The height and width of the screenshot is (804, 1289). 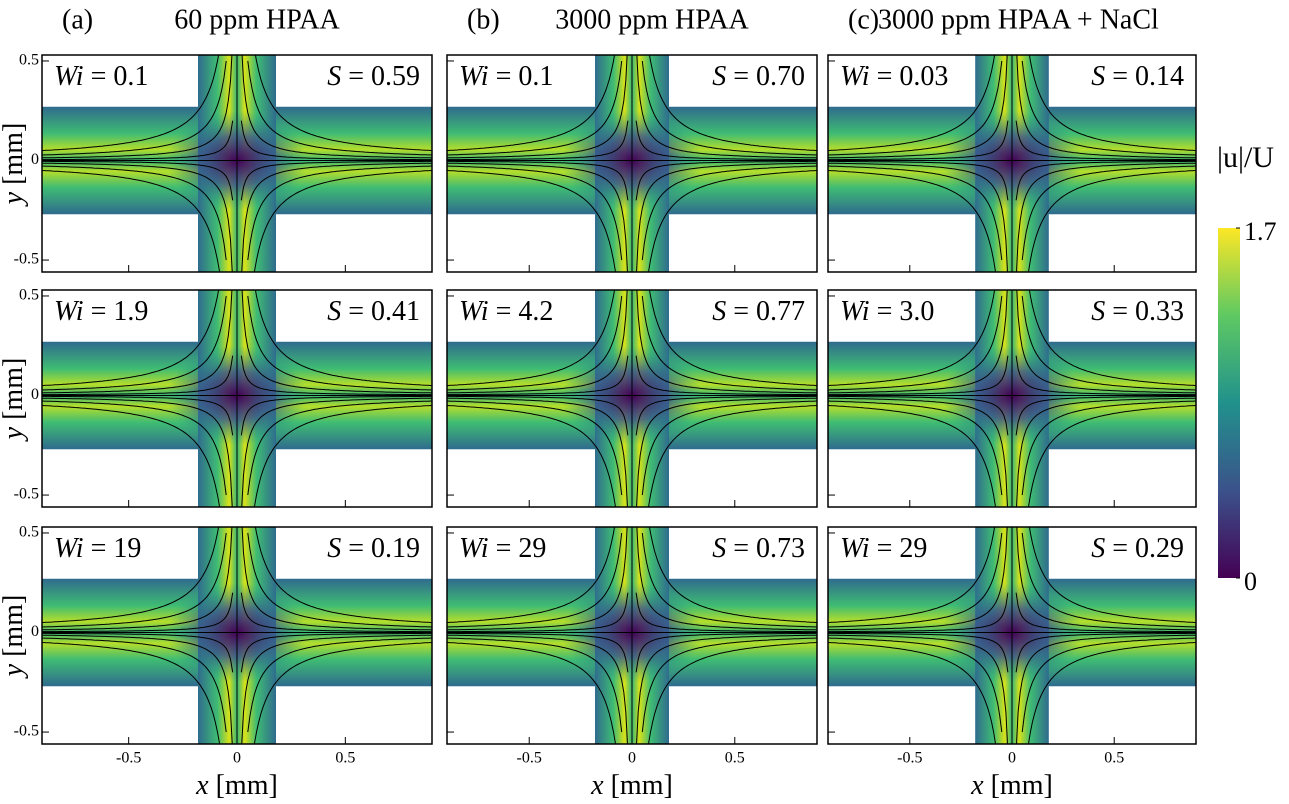 I want to click on s-label: S = 0.14, so click(x=1137, y=76).